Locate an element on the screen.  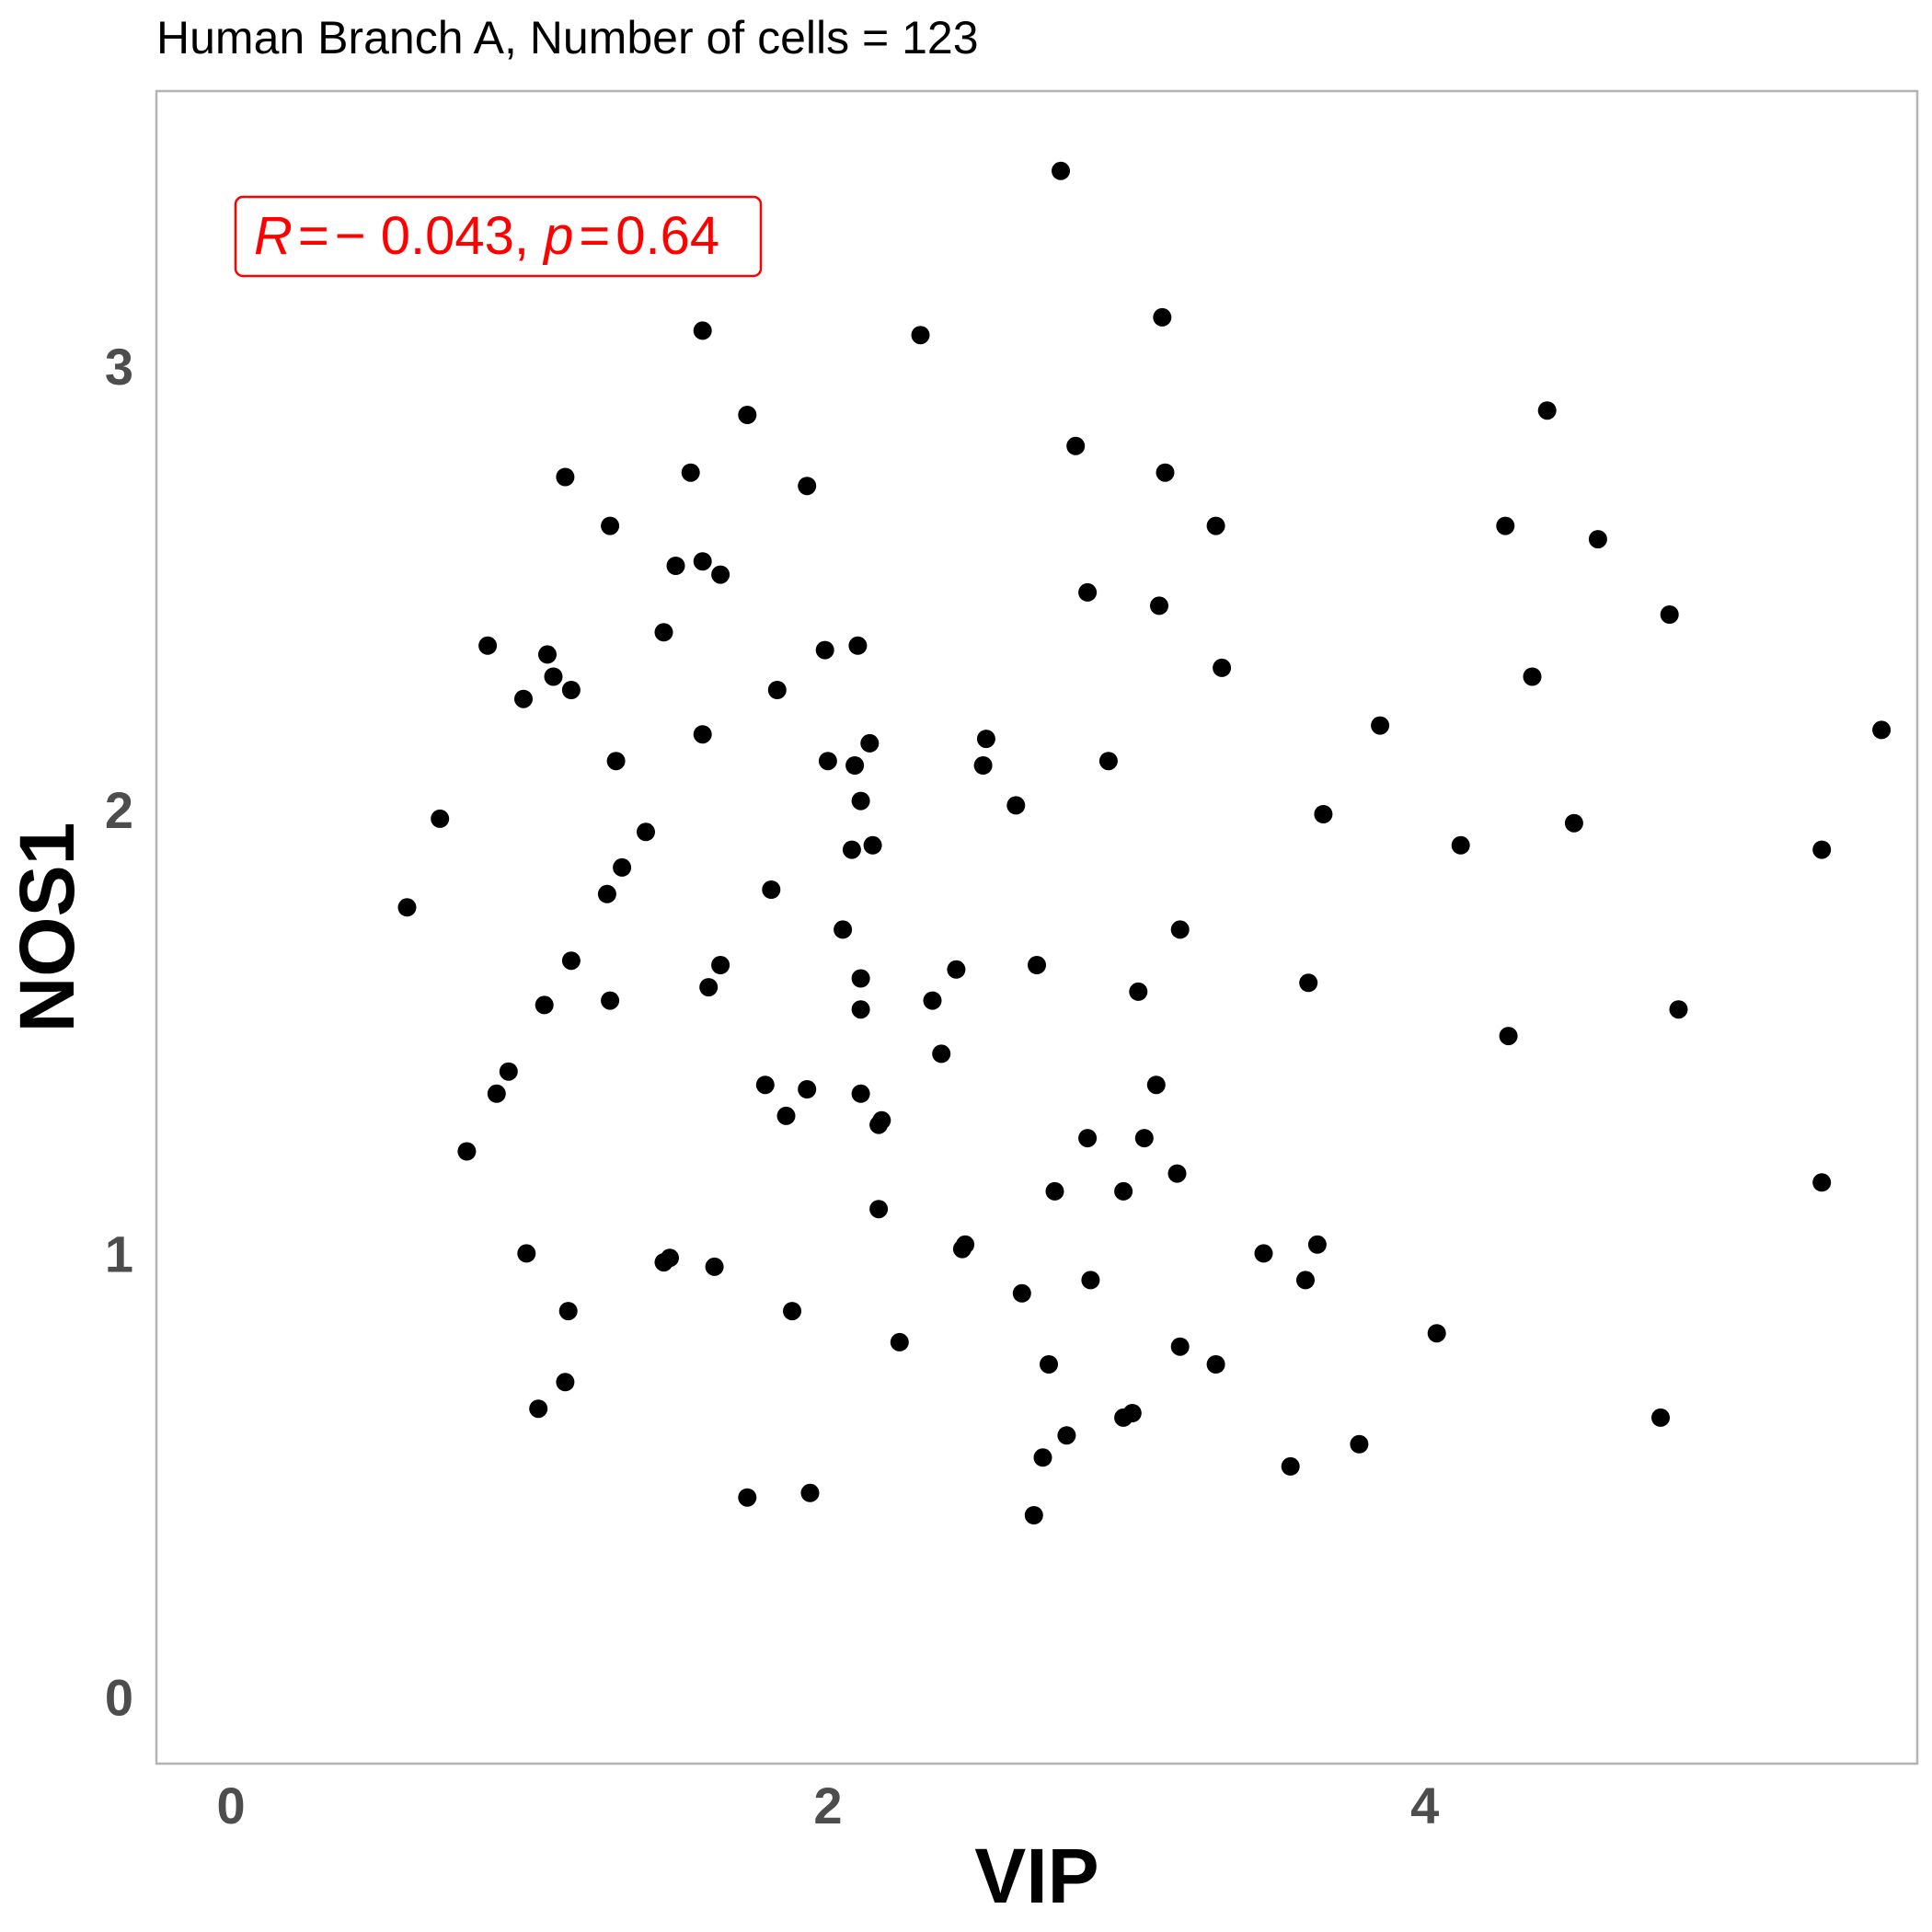
stat-annotation-box is located at coordinates (498, 236).